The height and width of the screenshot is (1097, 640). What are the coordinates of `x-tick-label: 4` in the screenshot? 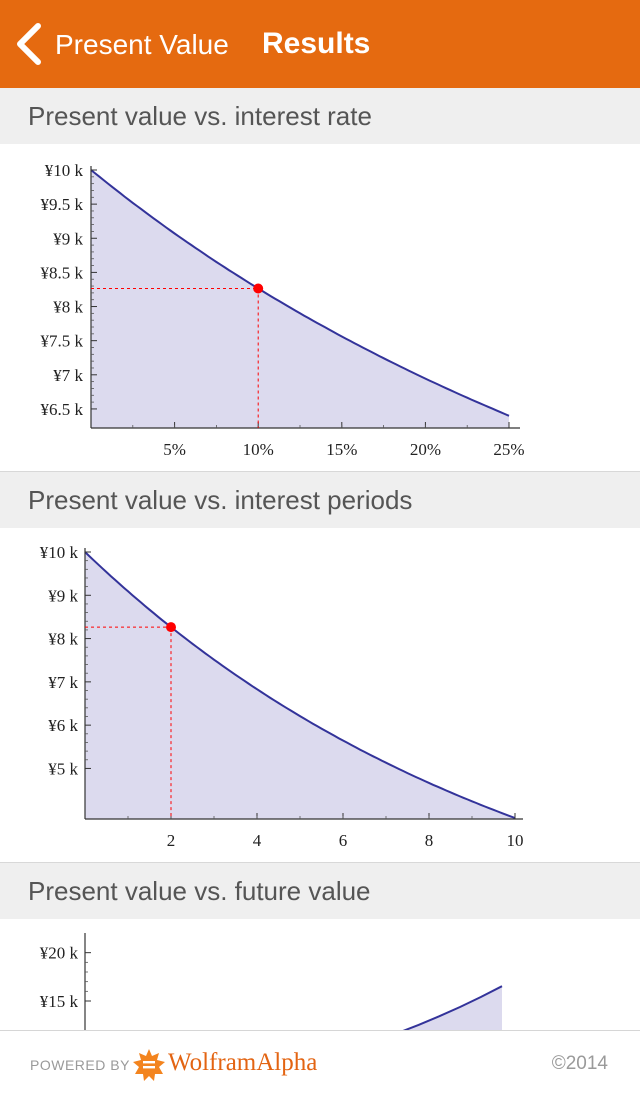 It's located at (257, 840).